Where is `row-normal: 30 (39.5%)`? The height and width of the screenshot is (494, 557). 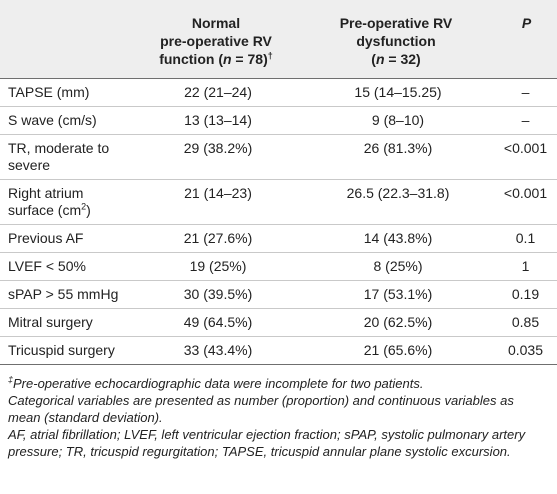
row-normal: 30 (39.5%) is located at coordinates (216, 294).